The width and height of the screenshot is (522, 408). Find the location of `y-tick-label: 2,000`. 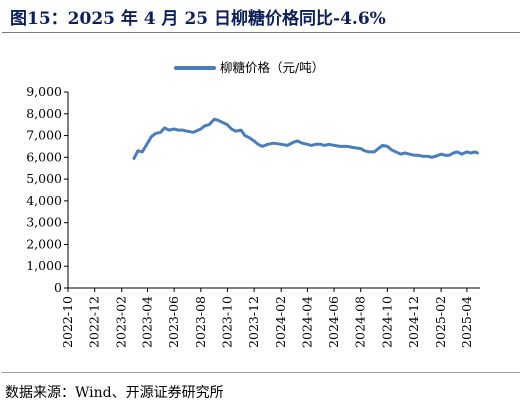

y-tick-label: 2,000 is located at coordinates (44, 243).